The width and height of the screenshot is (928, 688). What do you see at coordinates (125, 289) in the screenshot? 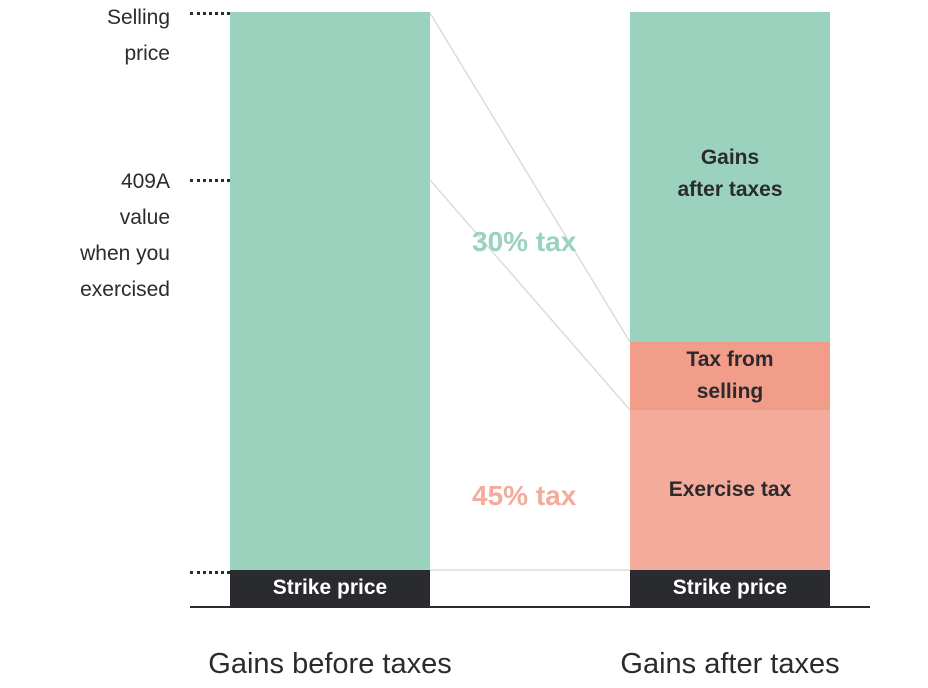
I see `value-409a-label-line-4: exercised` at bounding box center [125, 289].